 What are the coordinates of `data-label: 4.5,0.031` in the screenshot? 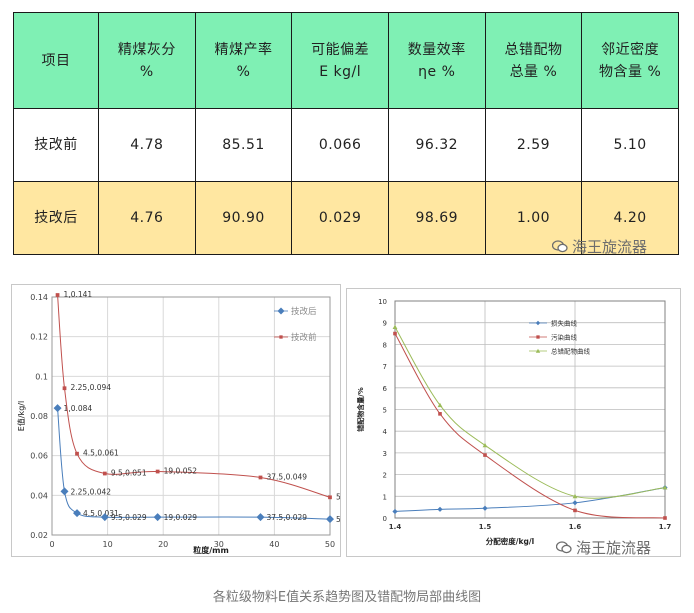 It's located at (101, 513).